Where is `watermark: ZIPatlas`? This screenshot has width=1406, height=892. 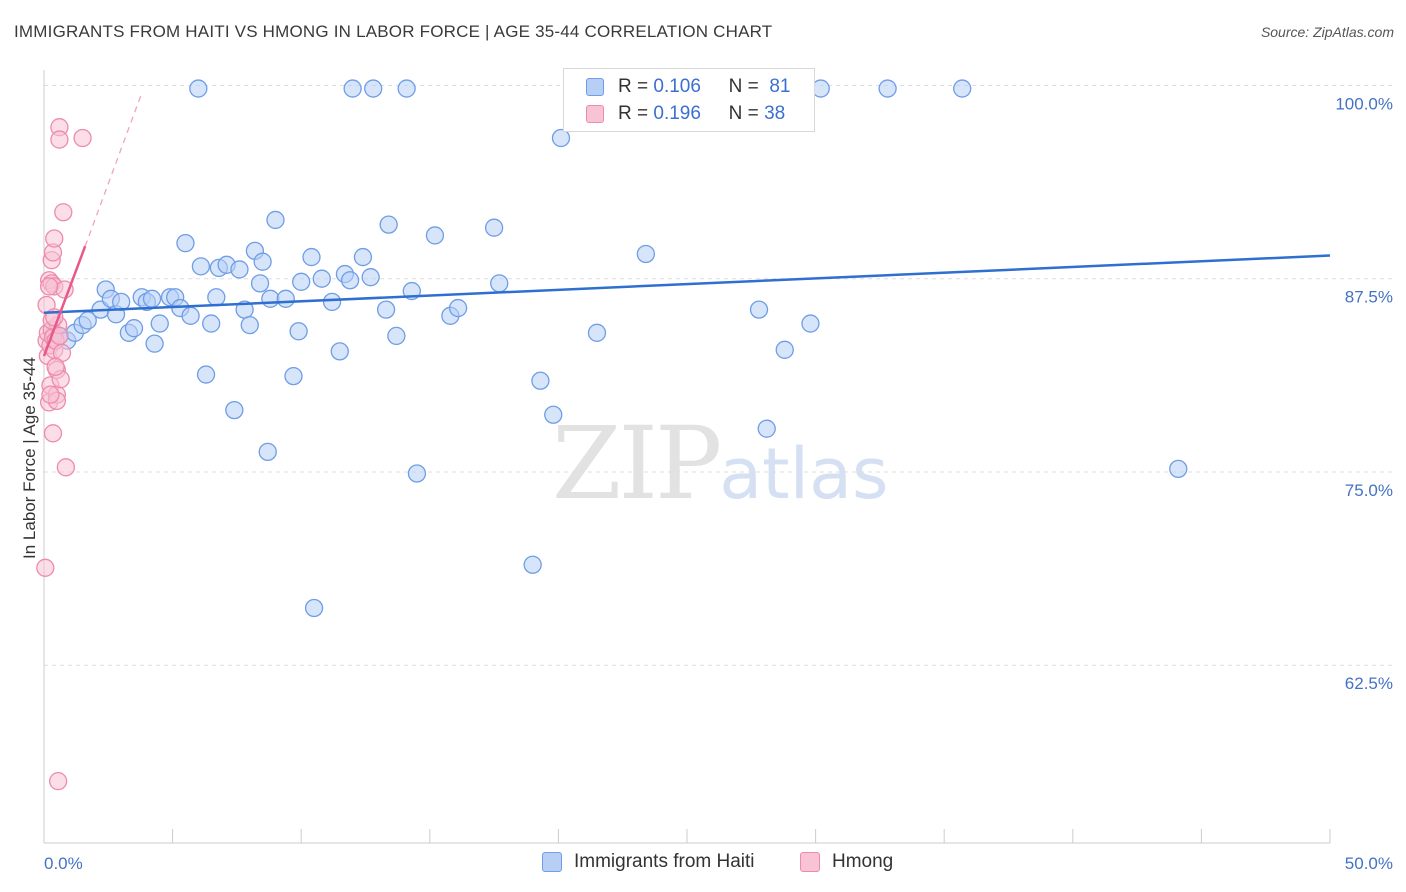
watermark: ZIPatlas is located at coordinates (720, 463).